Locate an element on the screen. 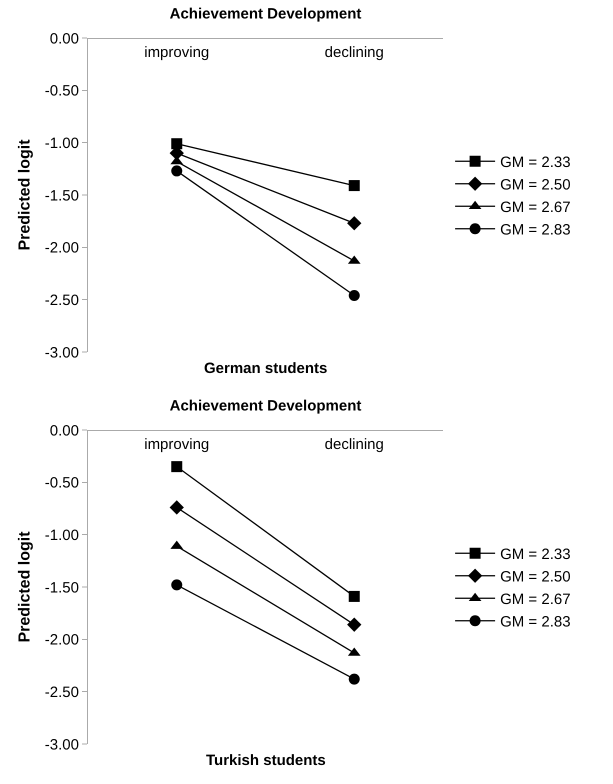 The image size is (613, 784). x-axis-title: Turkish students is located at coordinates (266, 760).